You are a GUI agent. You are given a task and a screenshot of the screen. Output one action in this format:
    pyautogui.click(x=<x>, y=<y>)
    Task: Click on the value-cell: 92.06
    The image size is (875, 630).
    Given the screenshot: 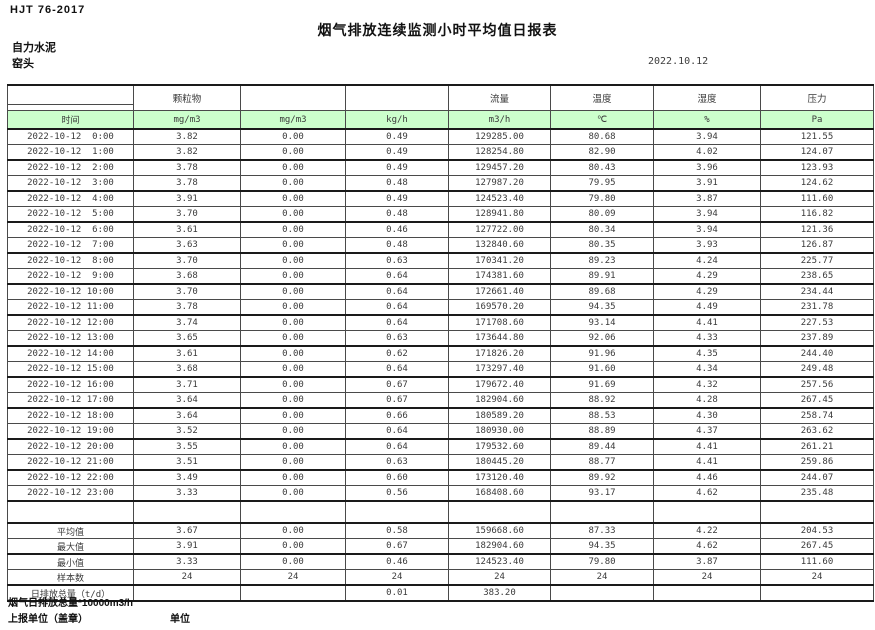 What is the action you would take?
    pyautogui.click(x=602, y=338)
    